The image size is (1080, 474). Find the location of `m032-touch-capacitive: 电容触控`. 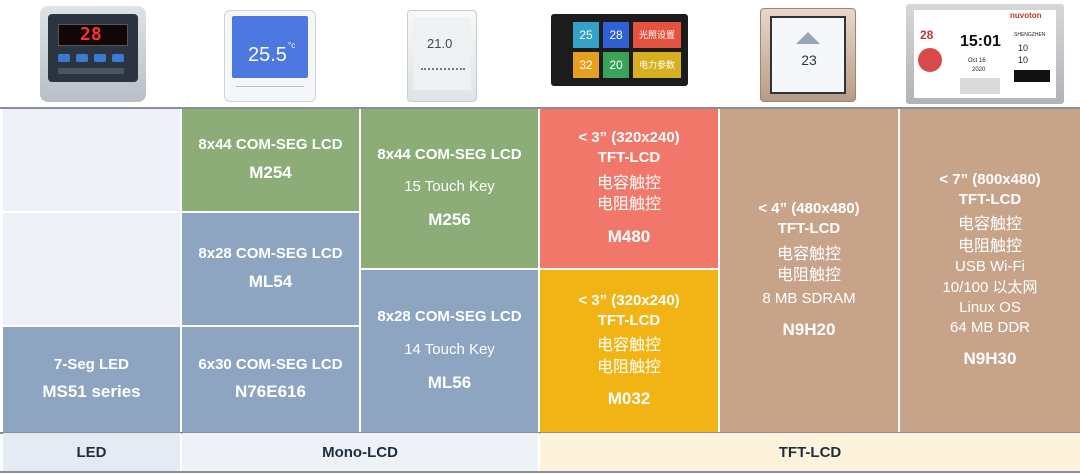

m032-touch-capacitive: 电容触控 is located at coordinates (628, 346).